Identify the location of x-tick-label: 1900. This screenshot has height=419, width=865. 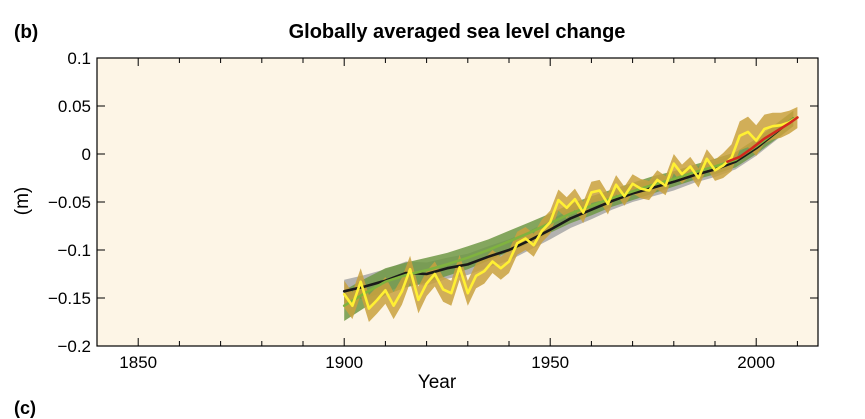
(344, 362).